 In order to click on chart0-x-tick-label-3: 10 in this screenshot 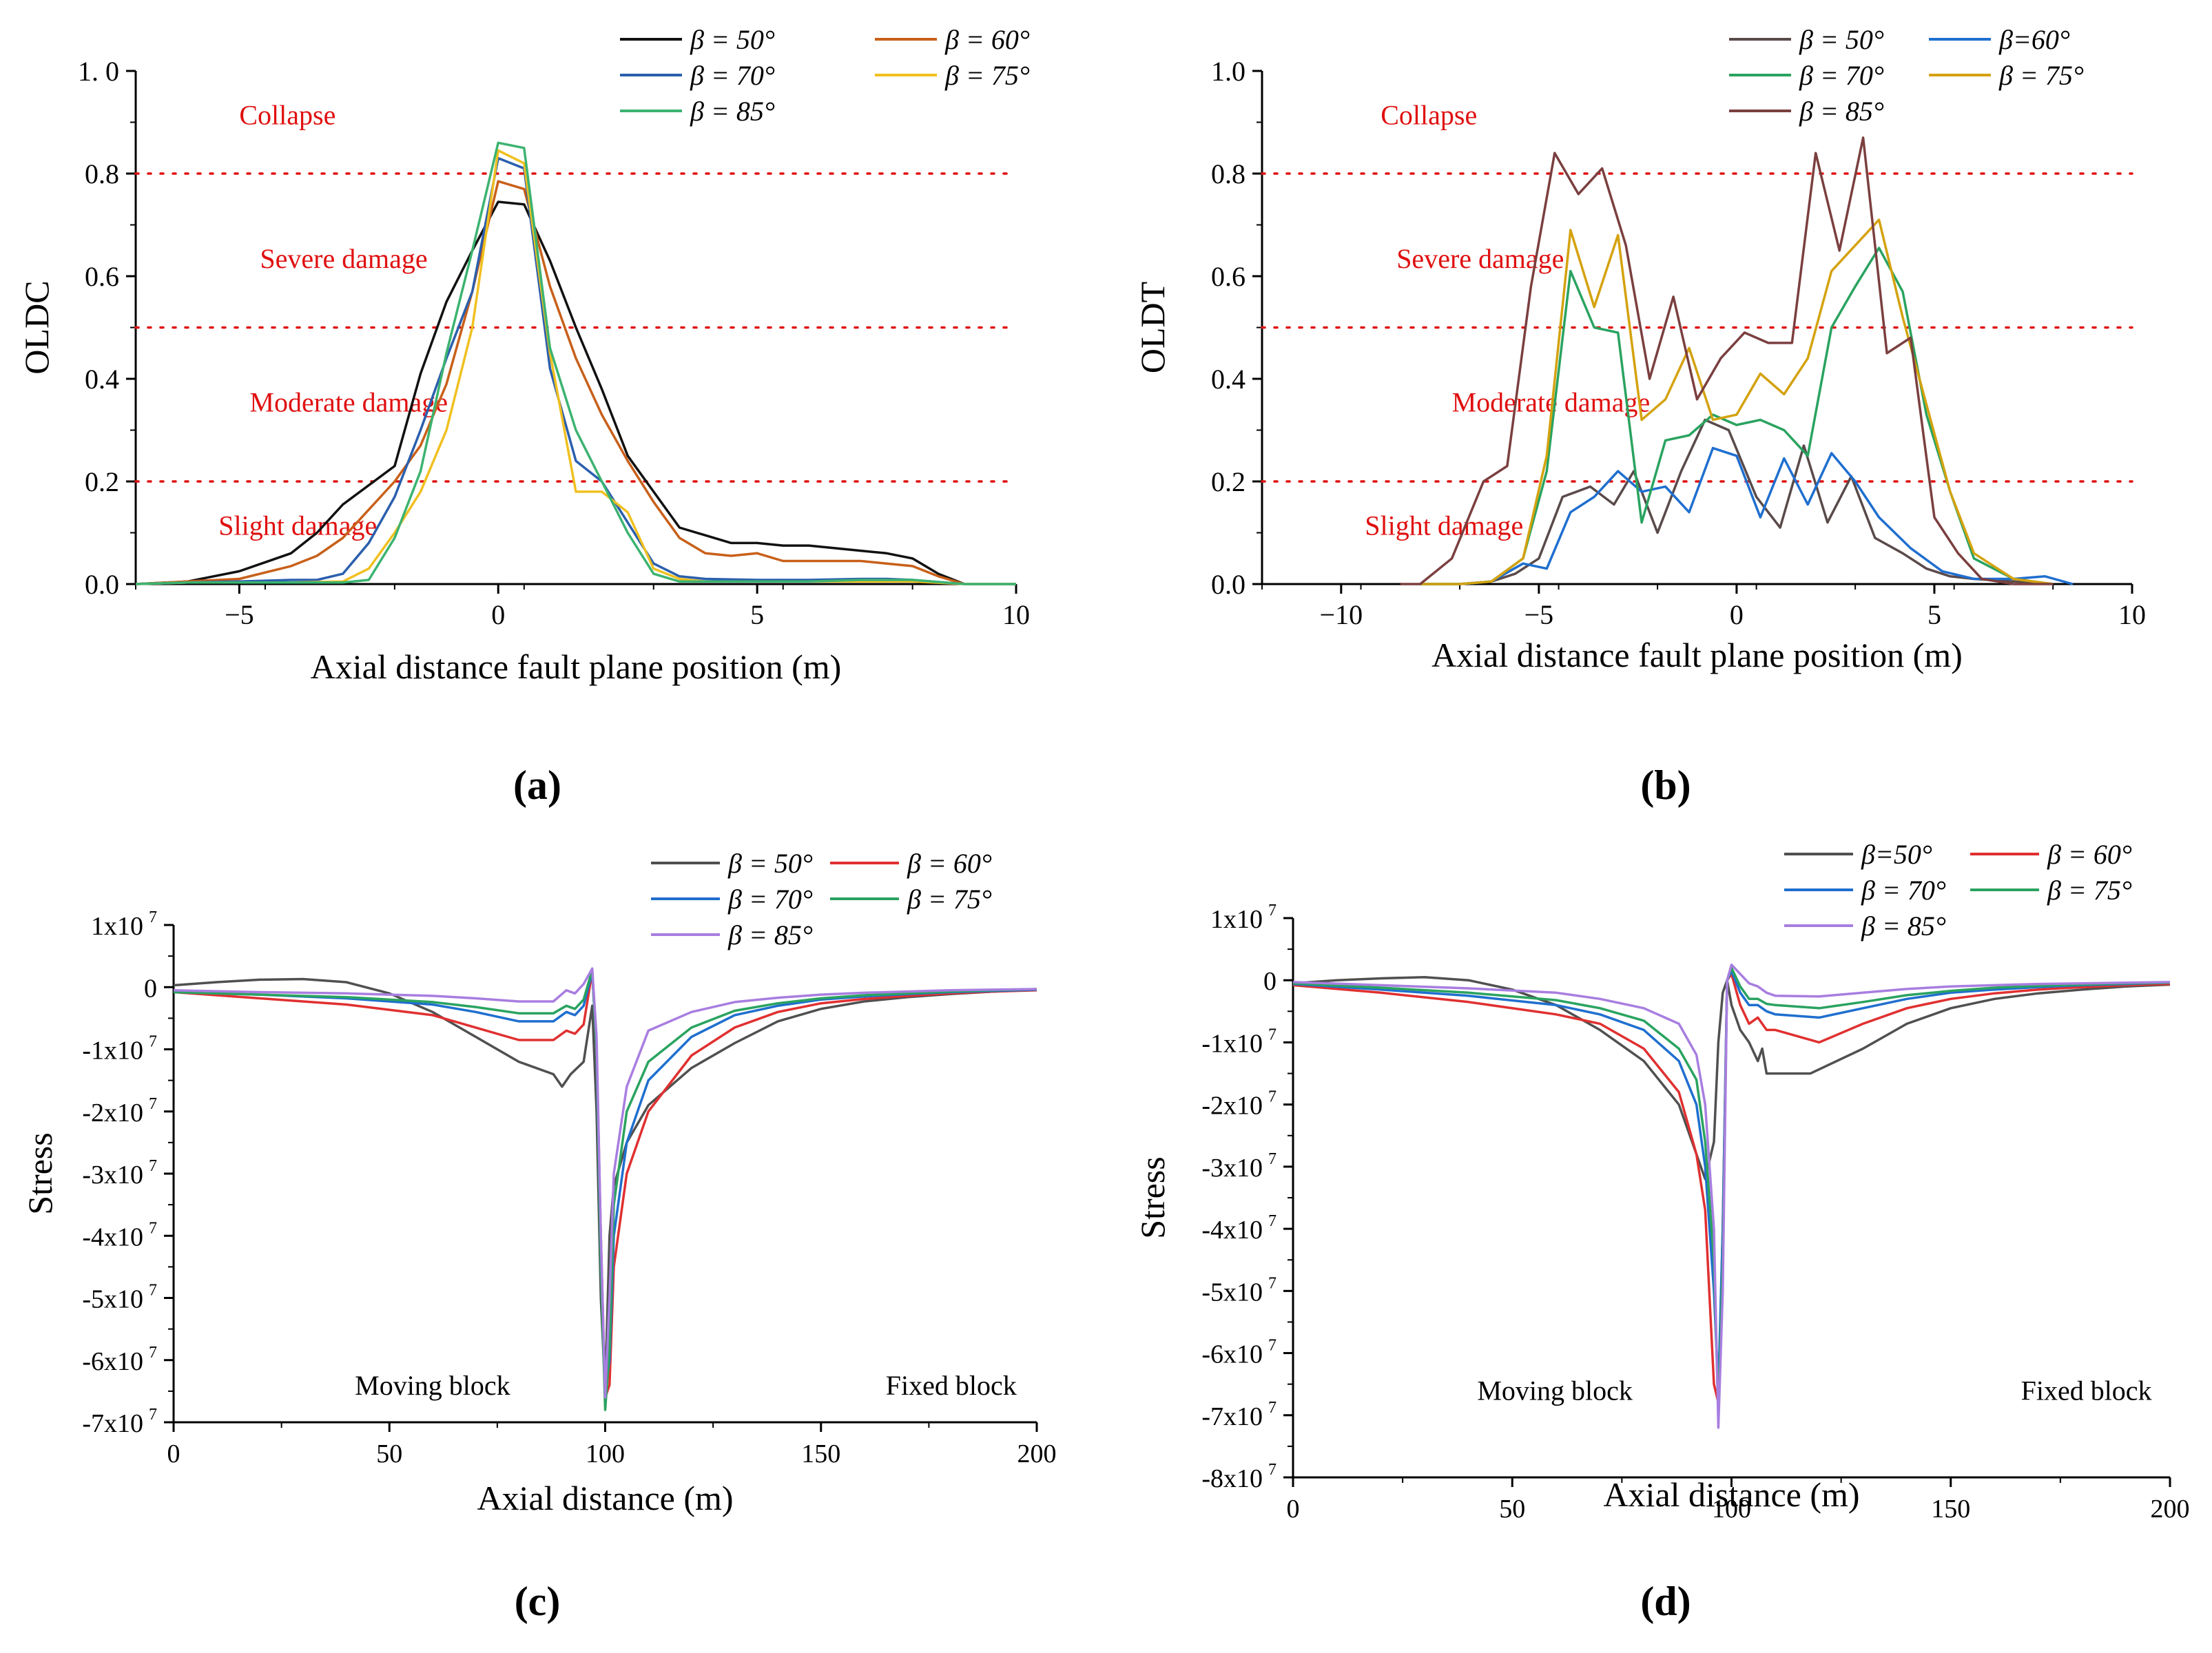, I will do `click(1016, 614)`.